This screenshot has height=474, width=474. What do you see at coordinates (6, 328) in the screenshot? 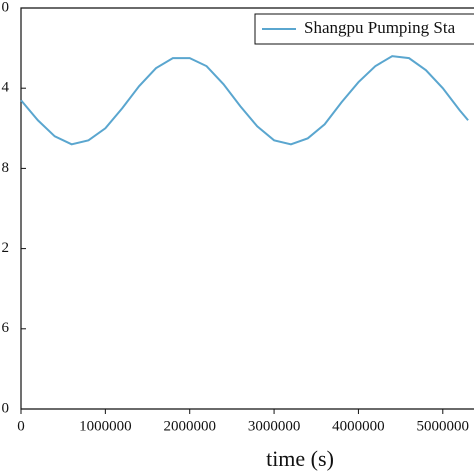
I see `y-tick-label: 6` at bounding box center [6, 328].